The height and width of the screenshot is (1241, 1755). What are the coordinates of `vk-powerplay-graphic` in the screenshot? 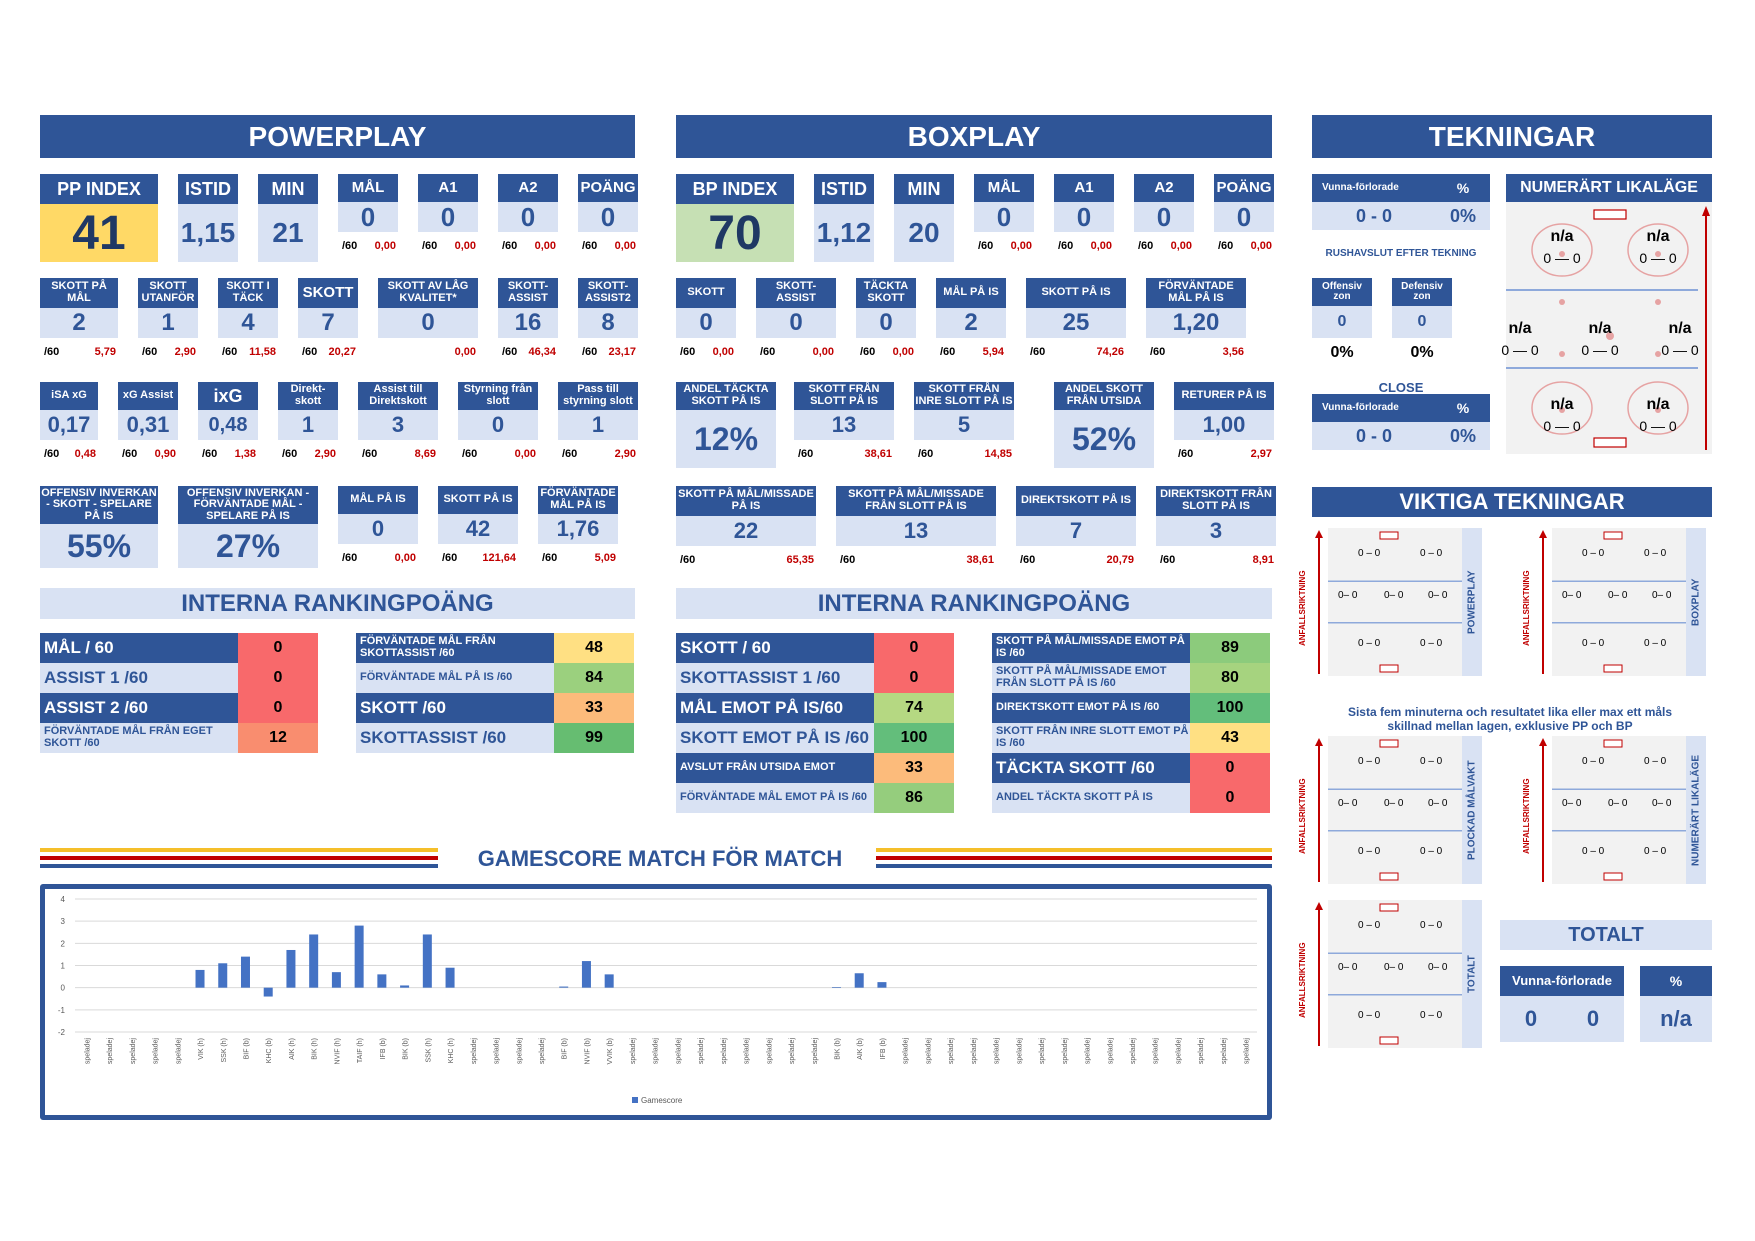 It's located at (1395, 602).